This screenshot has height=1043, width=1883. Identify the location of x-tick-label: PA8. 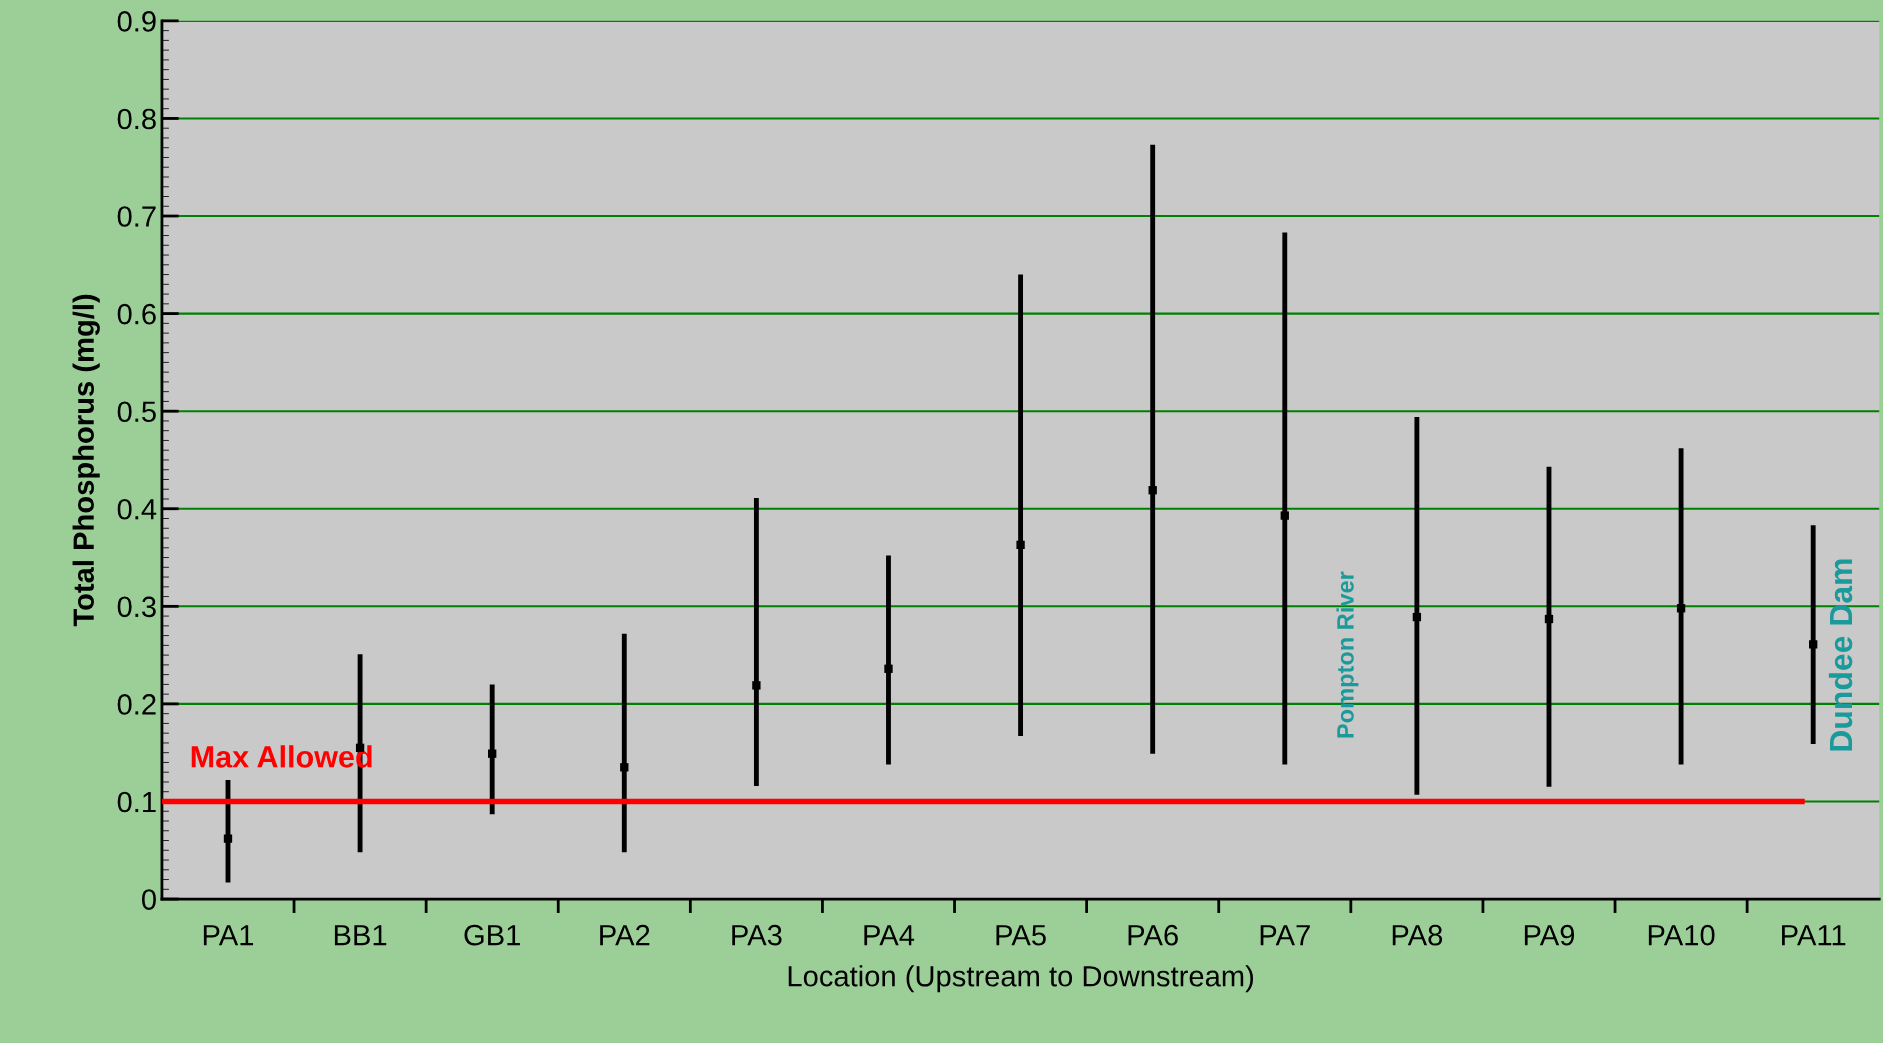
(1417, 935).